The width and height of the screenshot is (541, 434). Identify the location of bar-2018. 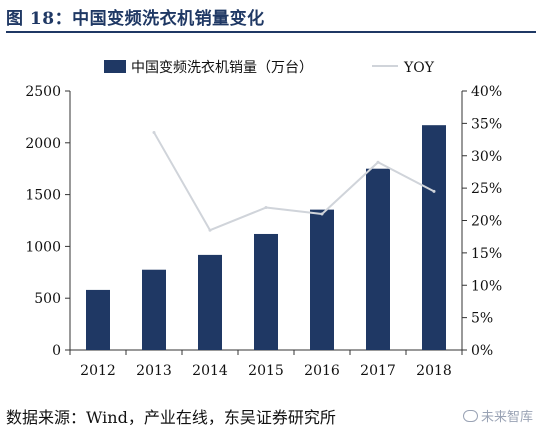
(434, 237).